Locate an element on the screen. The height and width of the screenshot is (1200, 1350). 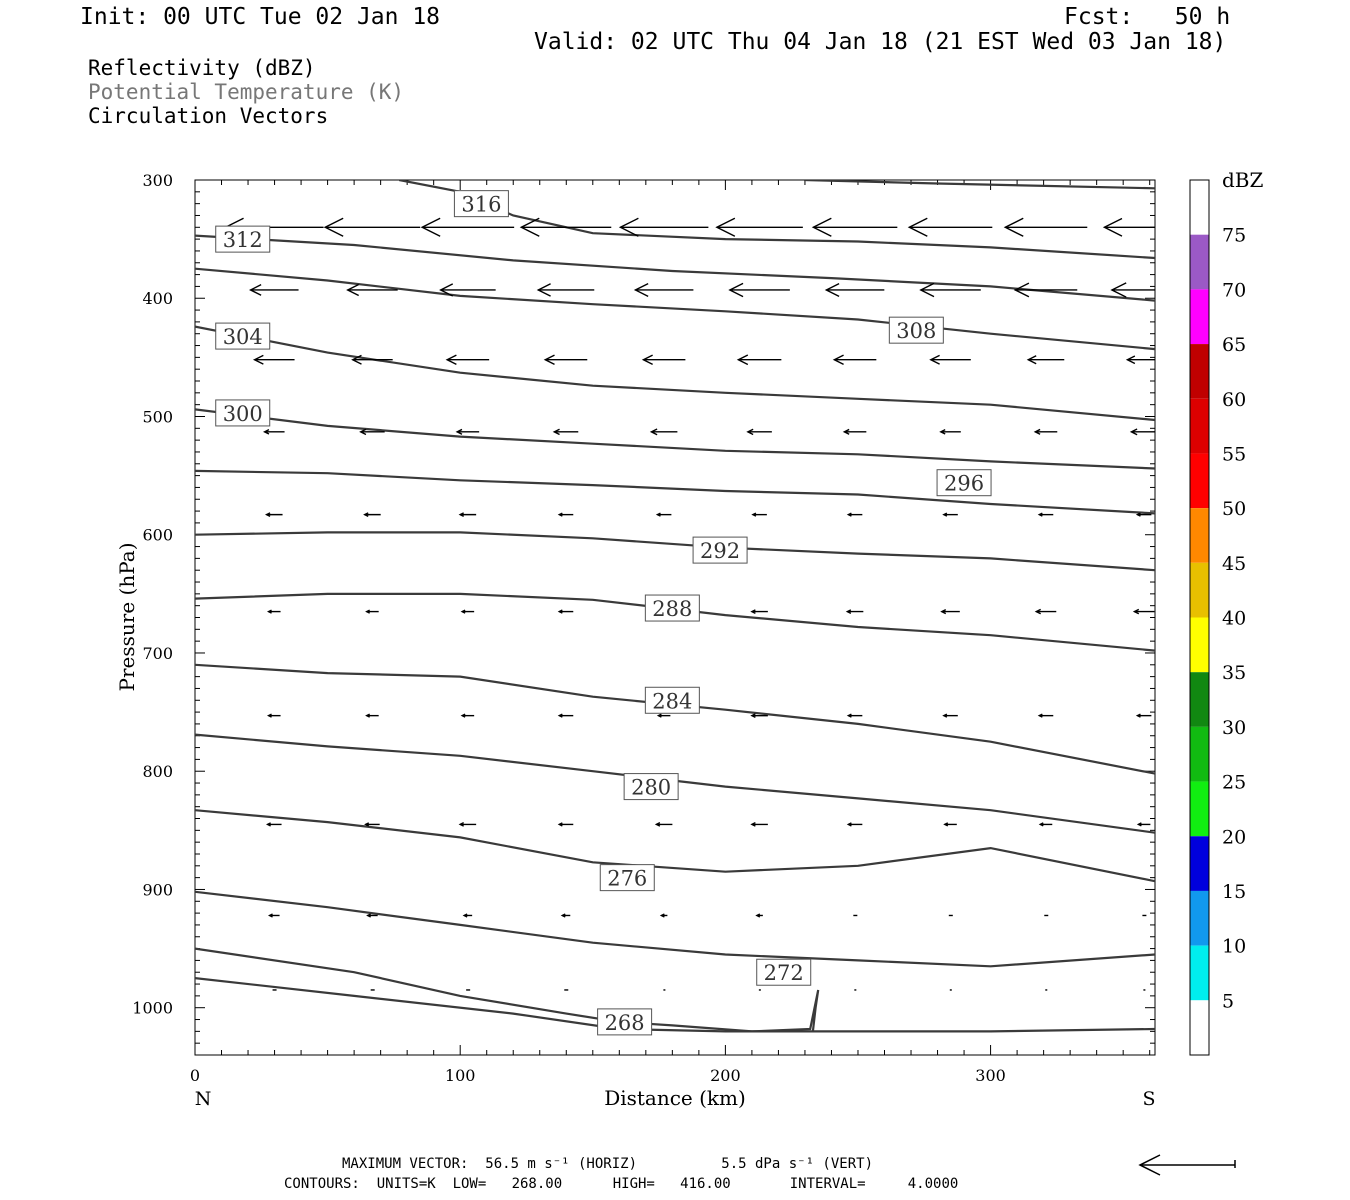
field-circulation-vectors: Circulation Vectors is located at coordinates (208, 116).